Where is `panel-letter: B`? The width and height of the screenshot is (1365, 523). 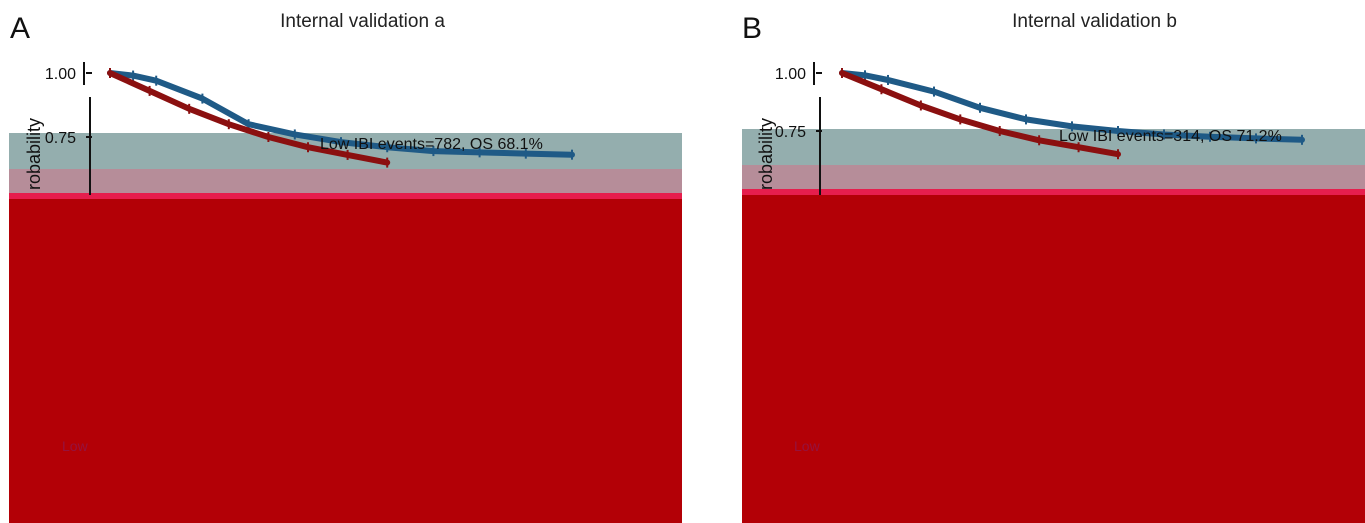 panel-letter: B is located at coordinates (752, 28).